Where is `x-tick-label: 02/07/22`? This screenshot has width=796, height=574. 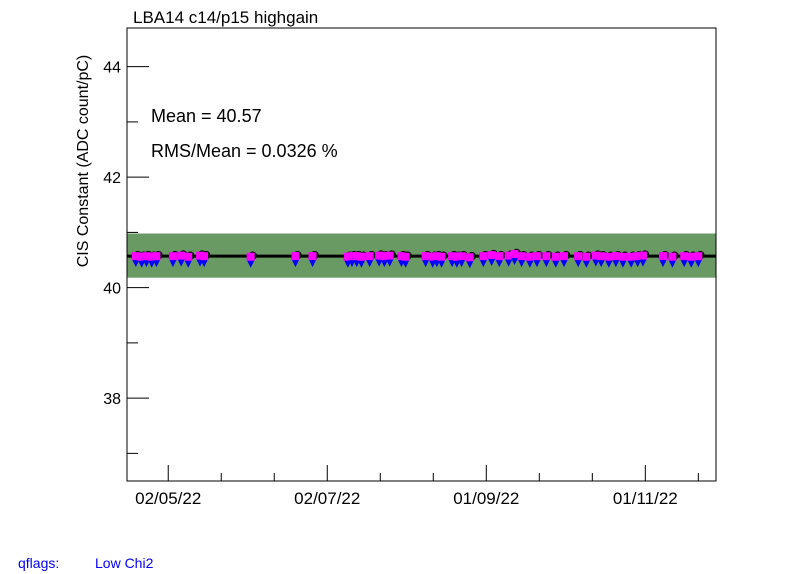 x-tick-label: 02/07/22 is located at coordinates (327, 498).